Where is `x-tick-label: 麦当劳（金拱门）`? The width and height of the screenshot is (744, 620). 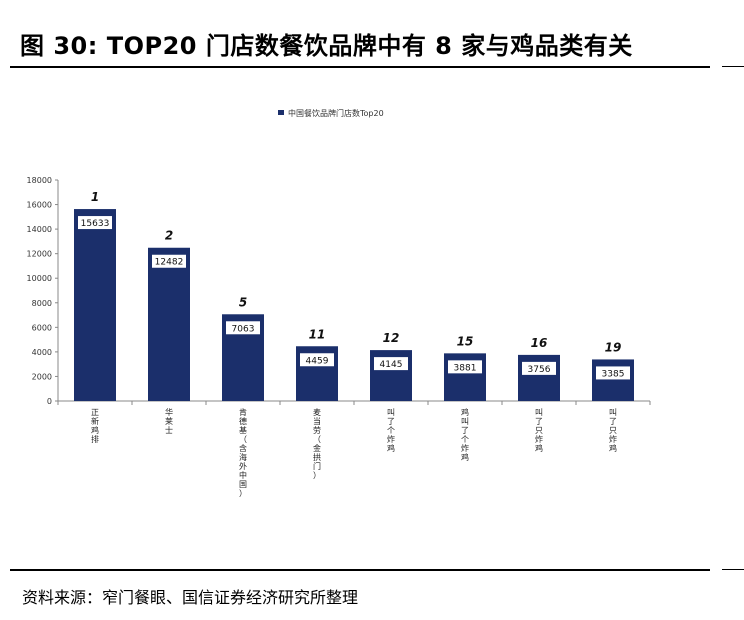 x-tick-label: 麦当劳（金拱门） is located at coordinates (317, 443).